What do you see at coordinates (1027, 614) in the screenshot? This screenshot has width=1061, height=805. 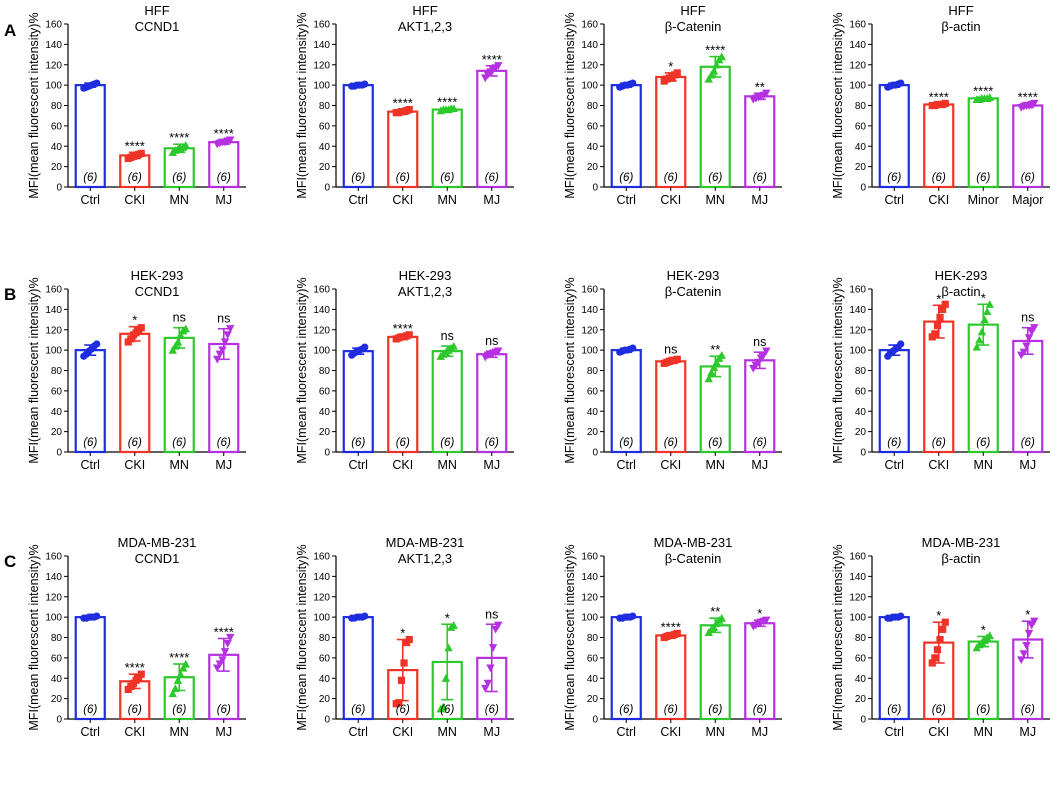 I see `significance-label: *` at bounding box center [1027, 614].